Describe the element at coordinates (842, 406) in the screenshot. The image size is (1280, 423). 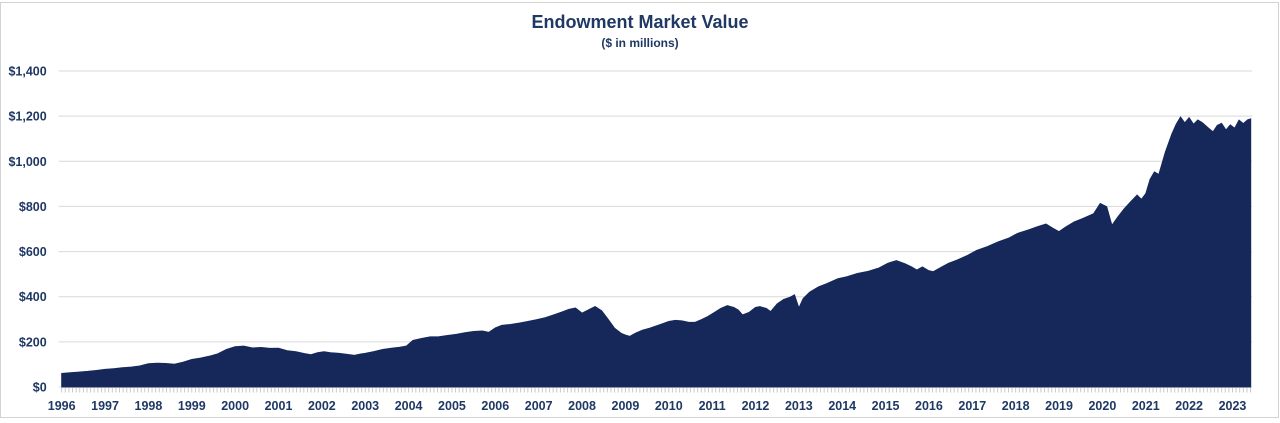
I see `x-axis-label: 2014` at that location.